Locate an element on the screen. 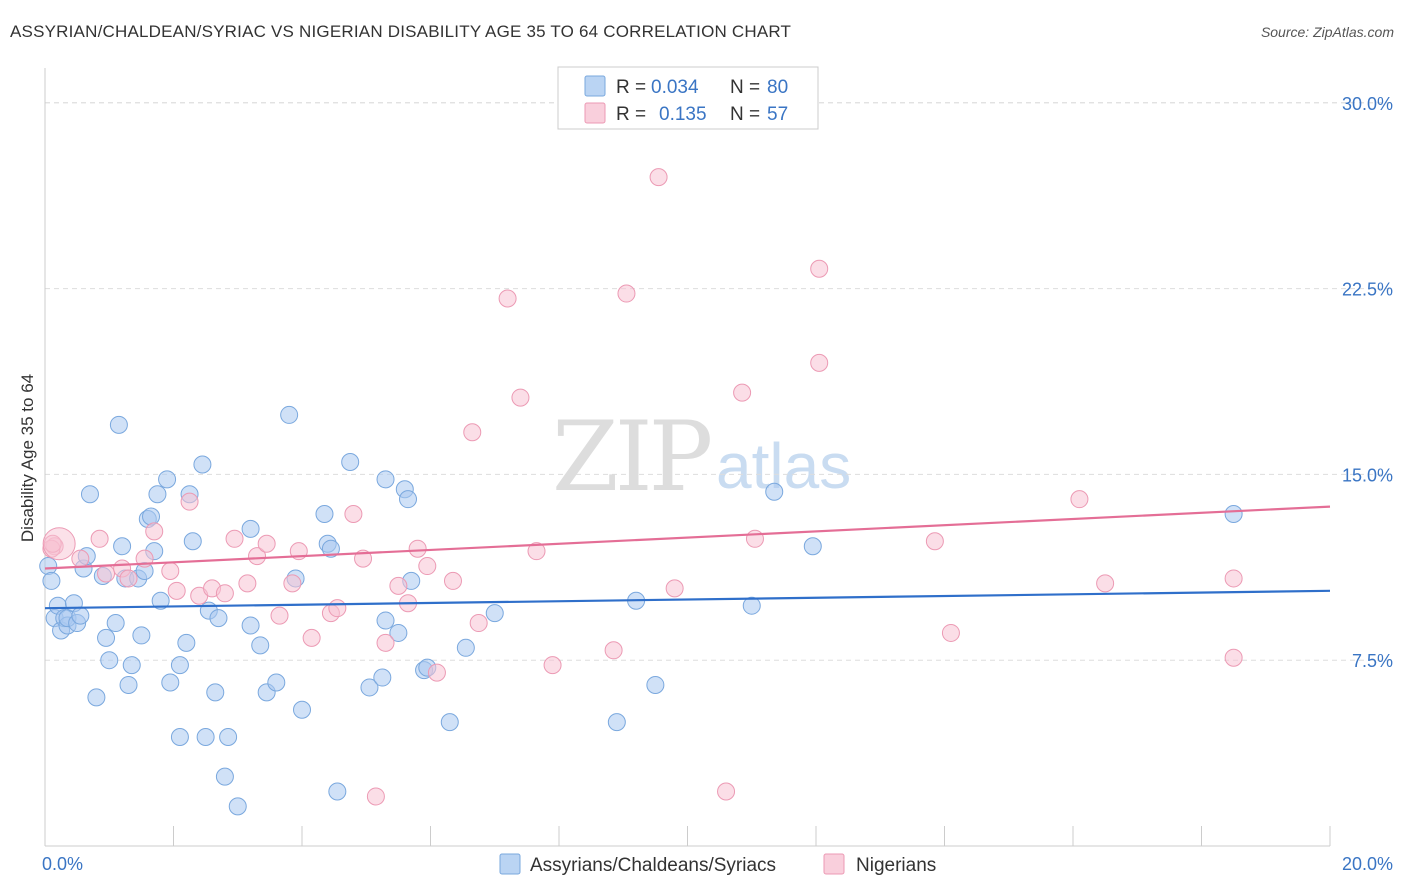 This screenshot has width=1406, height=892. legend-r-label-nigerians: R = is located at coordinates (631, 114).